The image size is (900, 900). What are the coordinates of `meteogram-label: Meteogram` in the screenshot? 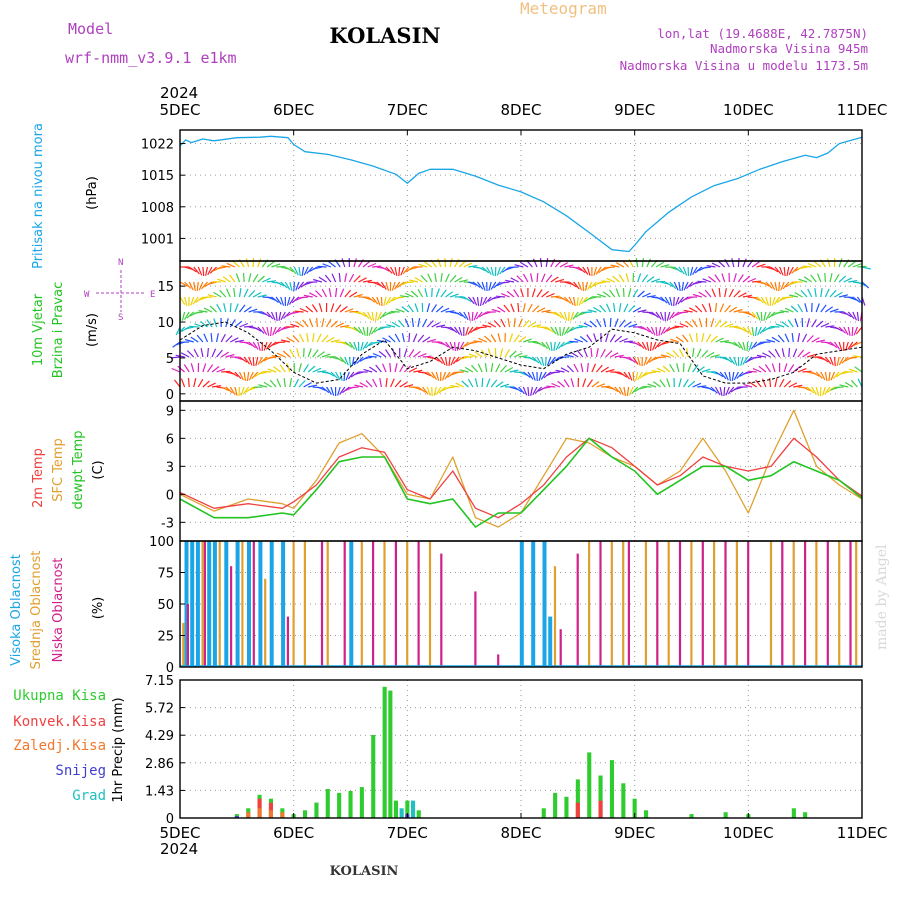 It's located at (563, 9).